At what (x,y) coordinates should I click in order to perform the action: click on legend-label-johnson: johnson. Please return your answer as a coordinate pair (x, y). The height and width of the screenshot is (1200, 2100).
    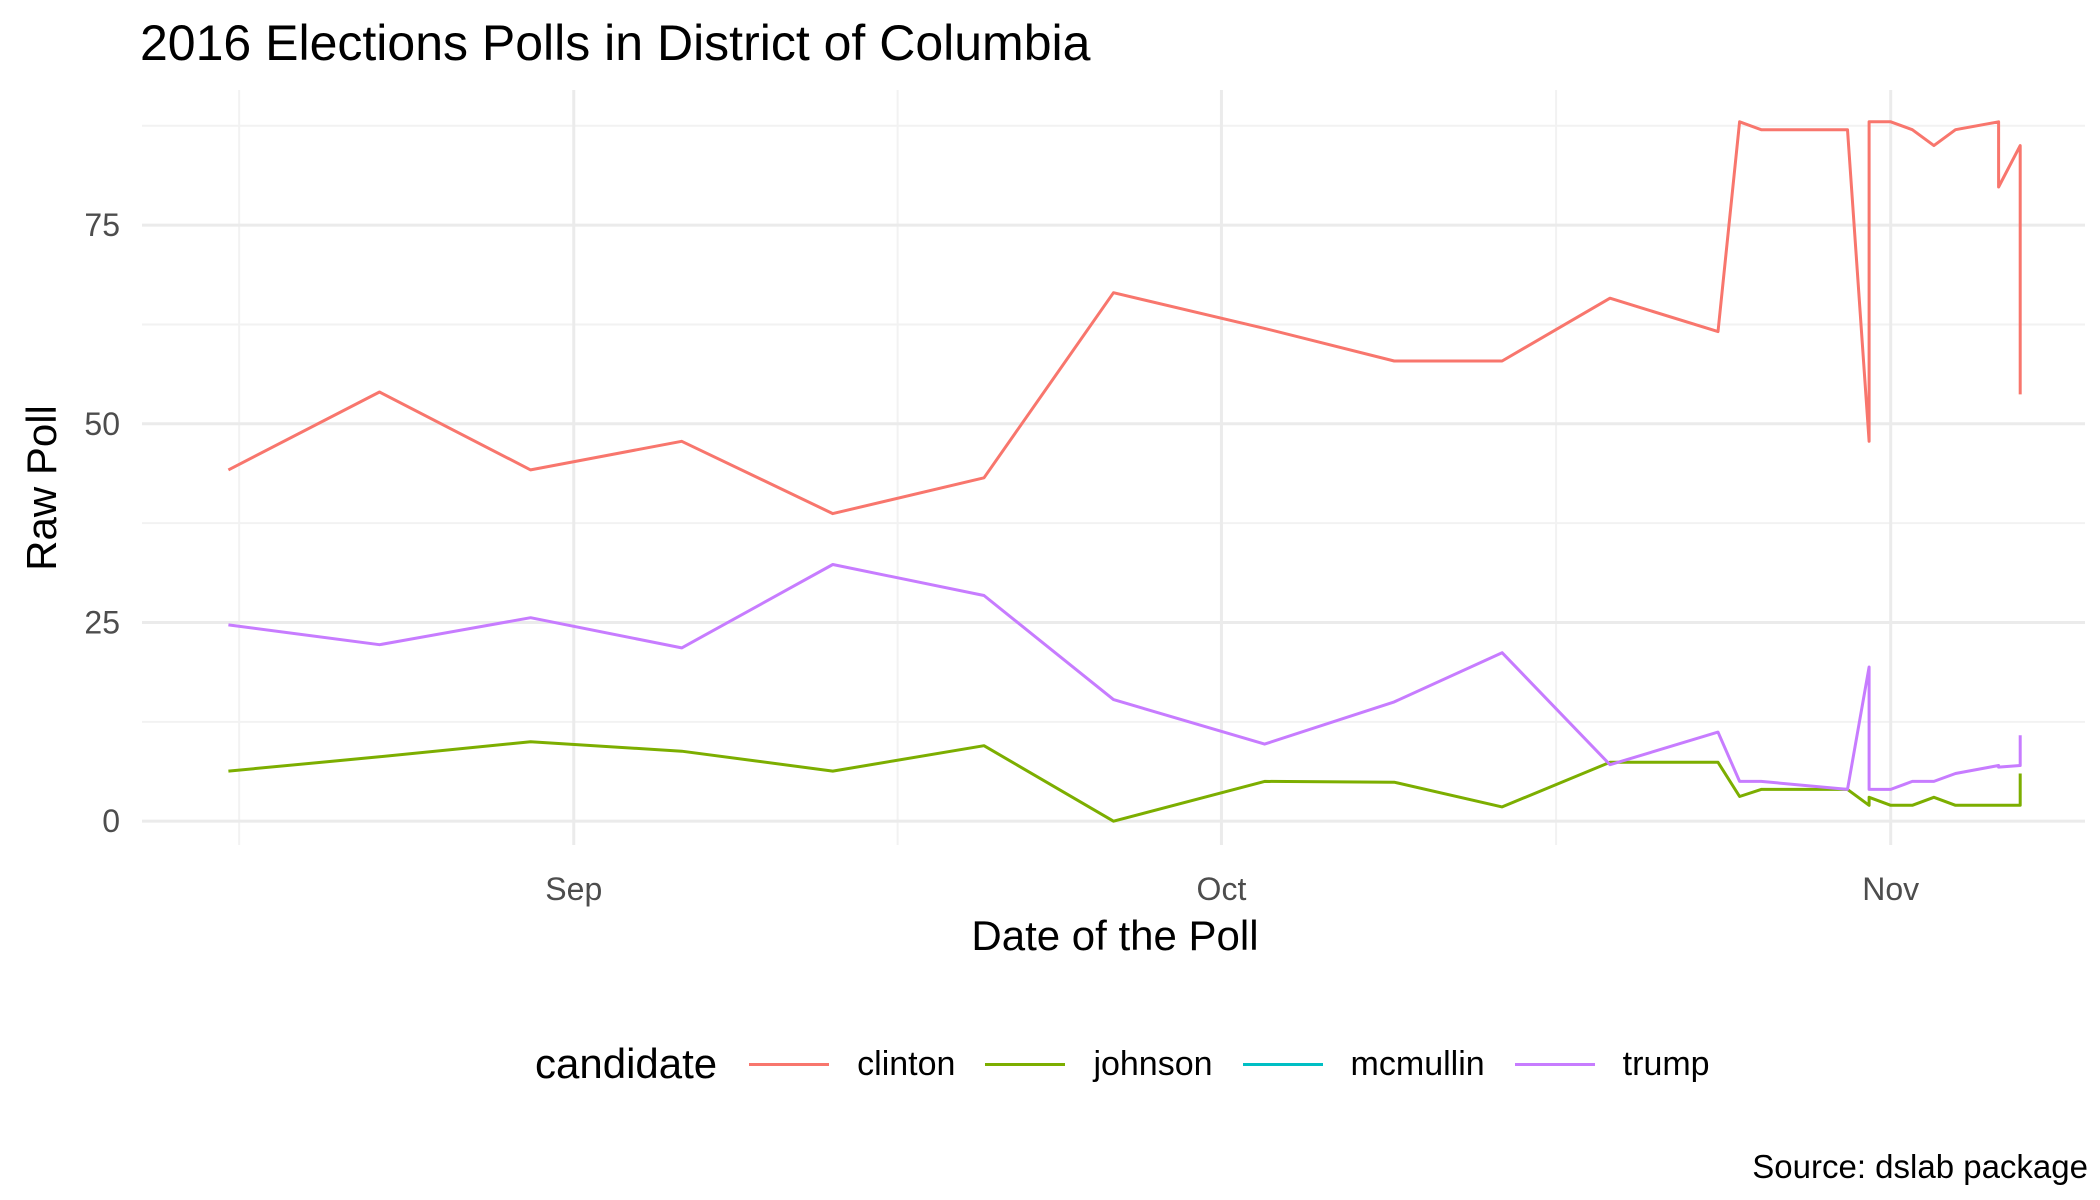
    Looking at the image, I should click on (1153, 1063).